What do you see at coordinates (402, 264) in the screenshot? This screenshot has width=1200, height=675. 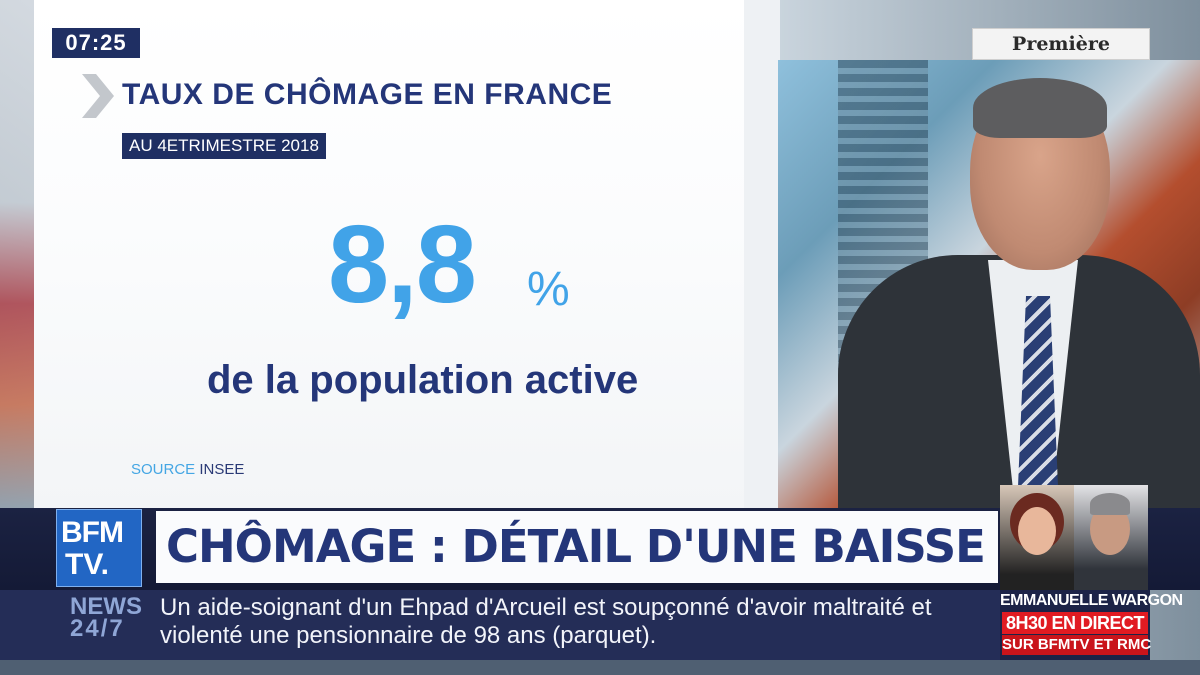 I see `unemployment-rate-value: 8,8` at bounding box center [402, 264].